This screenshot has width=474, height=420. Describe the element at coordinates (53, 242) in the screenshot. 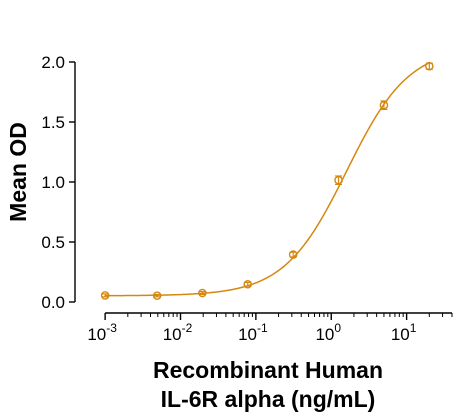

I see `y-tick-label: 0.5` at that location.